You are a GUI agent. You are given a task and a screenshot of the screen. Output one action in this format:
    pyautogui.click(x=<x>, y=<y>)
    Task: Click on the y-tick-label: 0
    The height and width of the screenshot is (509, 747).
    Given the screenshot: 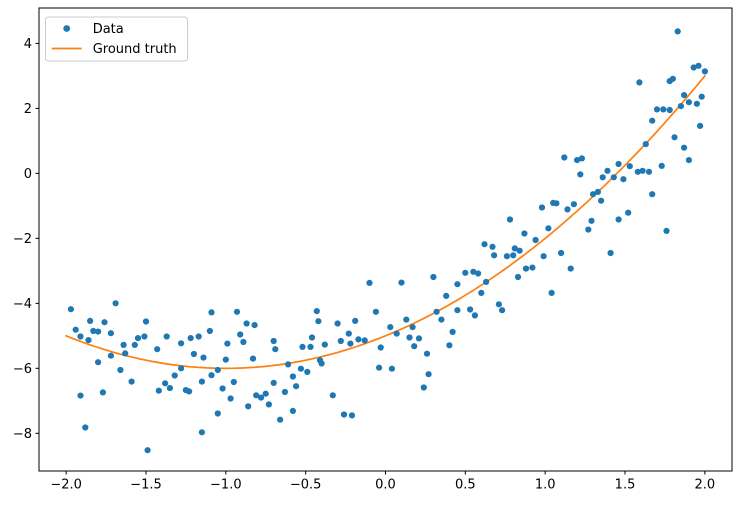 What is the action you would take?
    pyautogui.click(x=28, y=174)
    